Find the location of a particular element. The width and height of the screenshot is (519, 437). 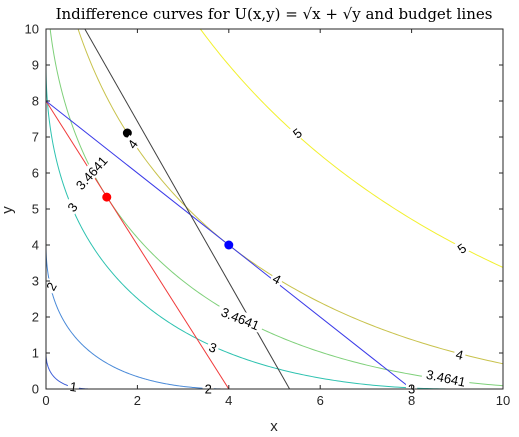

y-tick-label: 8 is located at coordinates (35, 101).